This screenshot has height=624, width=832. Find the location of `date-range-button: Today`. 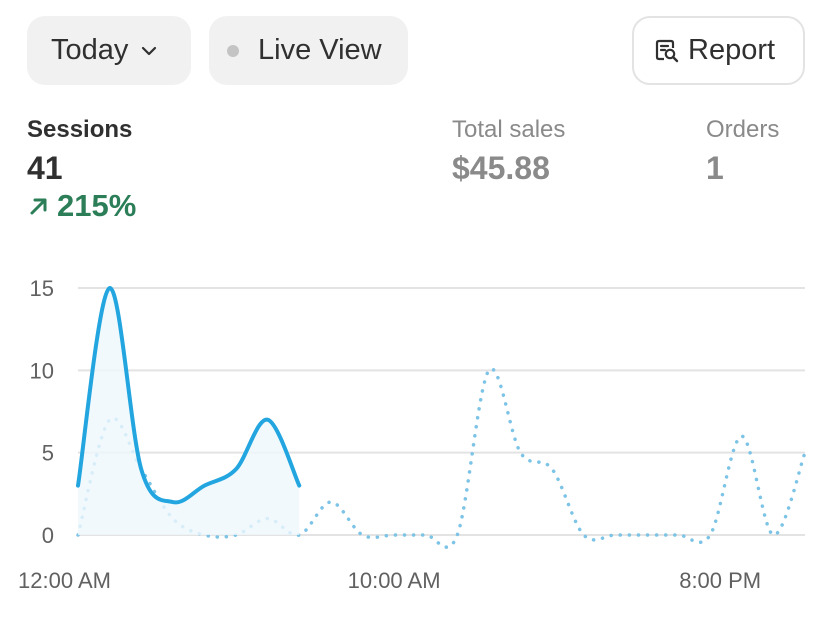

date-range-button: Today is located at coordinates (109, 50).